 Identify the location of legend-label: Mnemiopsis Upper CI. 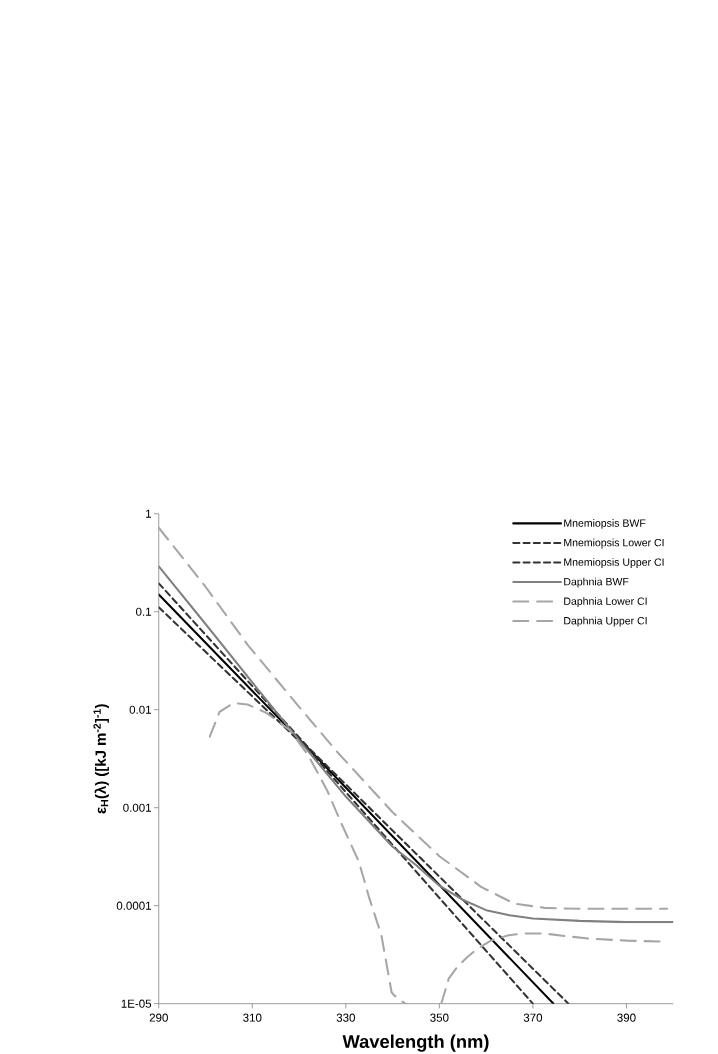
(614, 563).